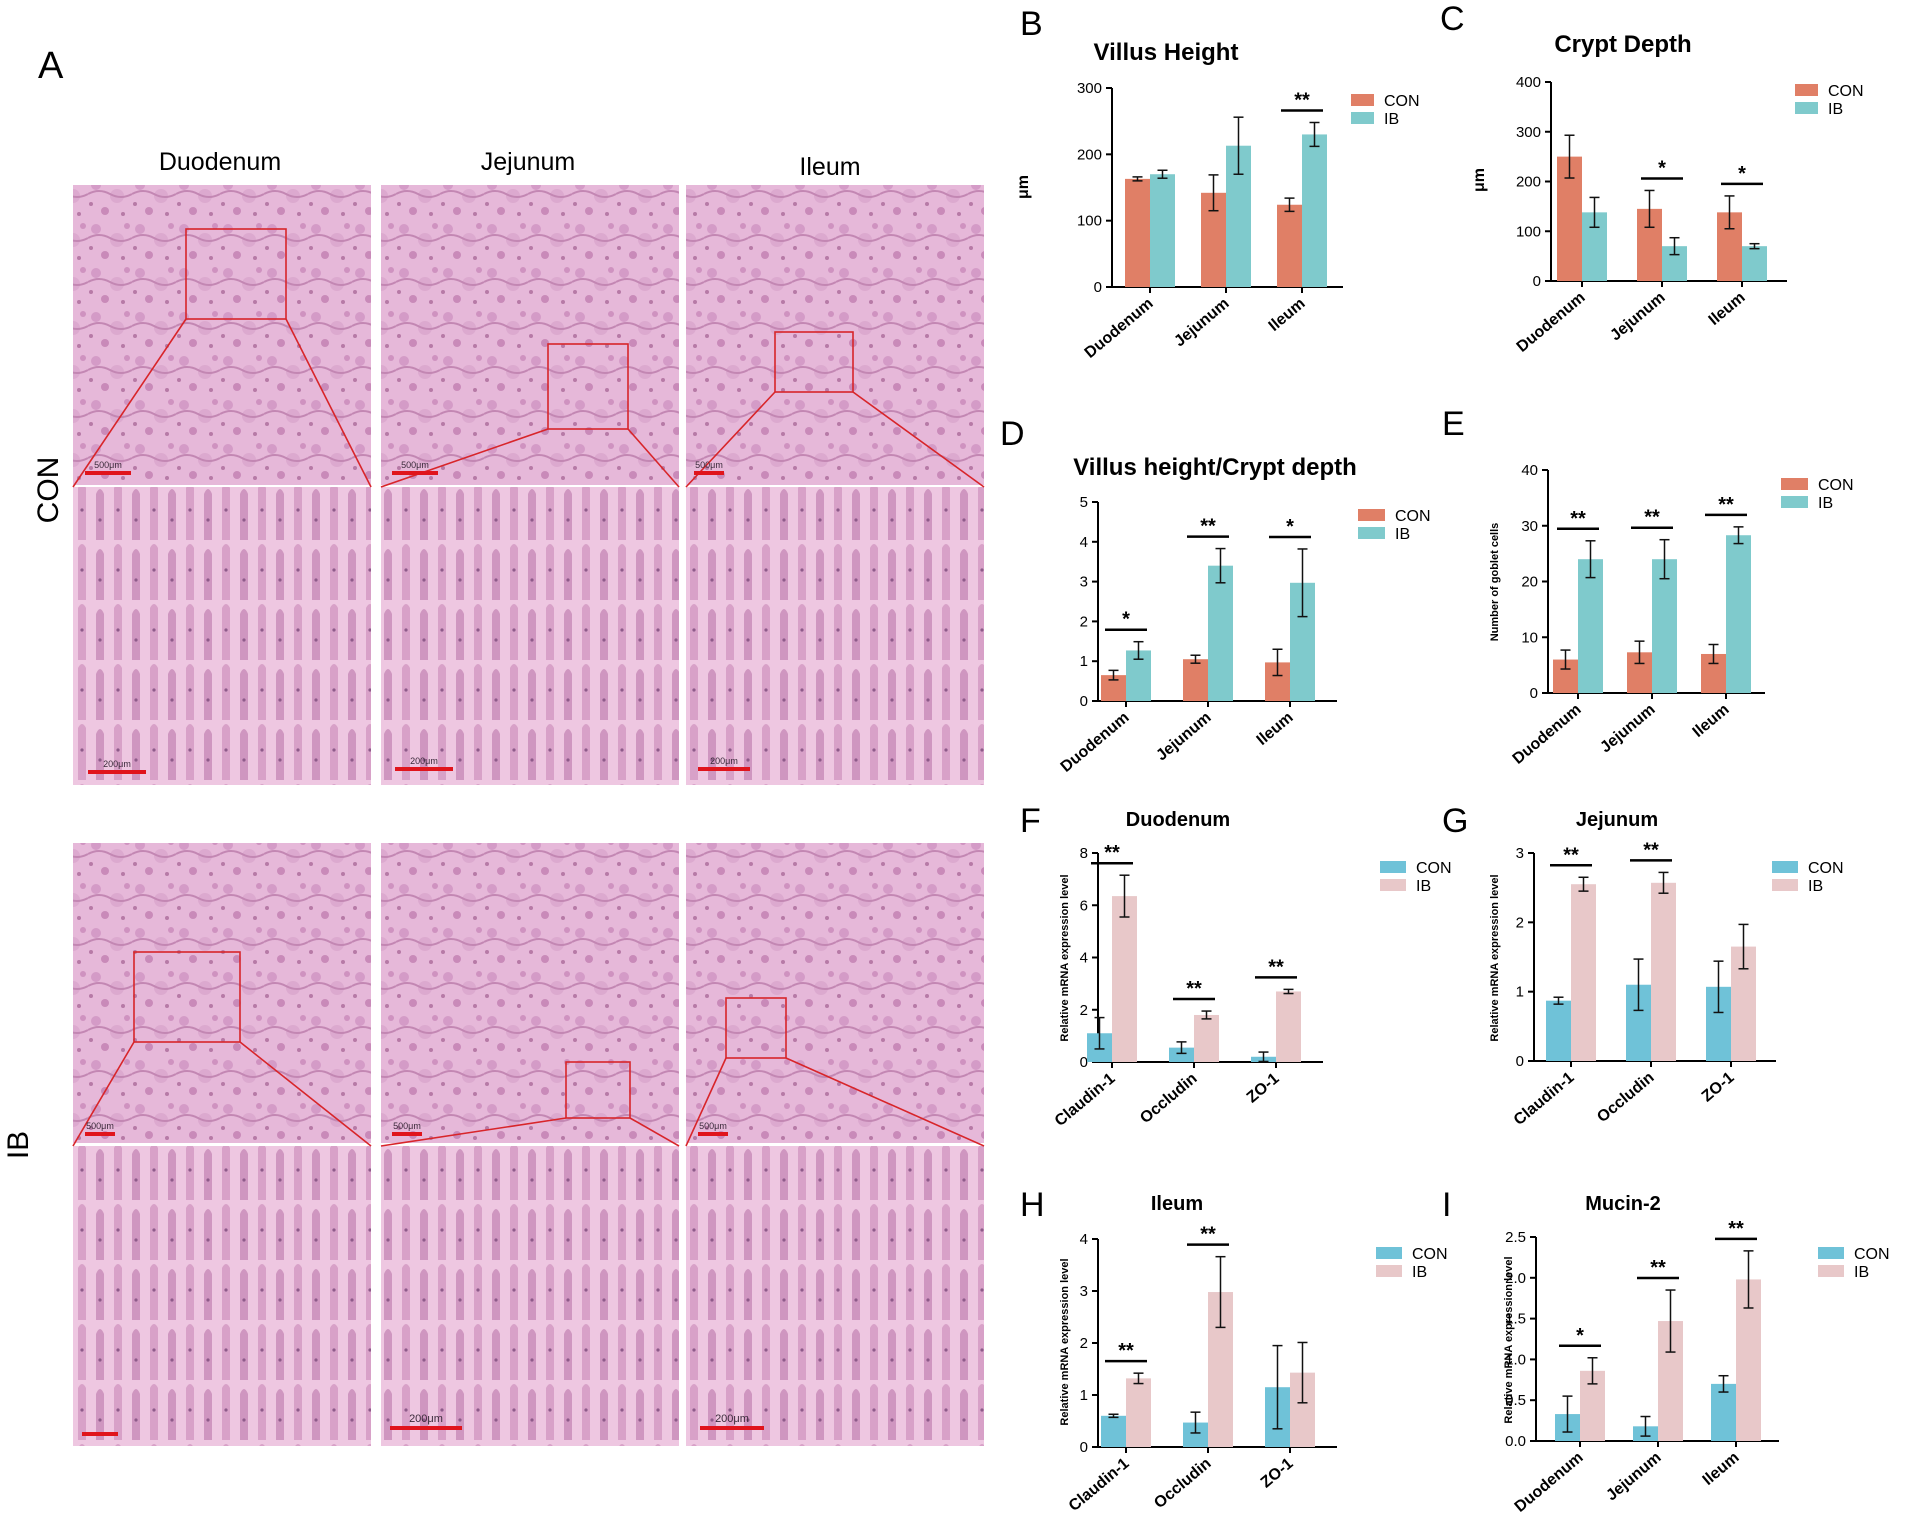  I want to click on panel-letter: B, so click(1031, 24).